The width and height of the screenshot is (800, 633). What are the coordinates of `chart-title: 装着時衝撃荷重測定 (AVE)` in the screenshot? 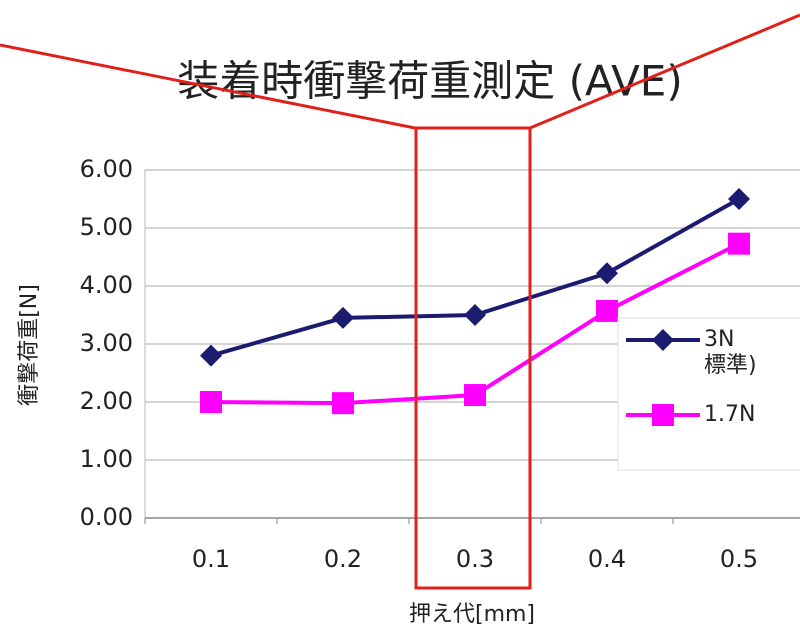 It's located at (429, 81).